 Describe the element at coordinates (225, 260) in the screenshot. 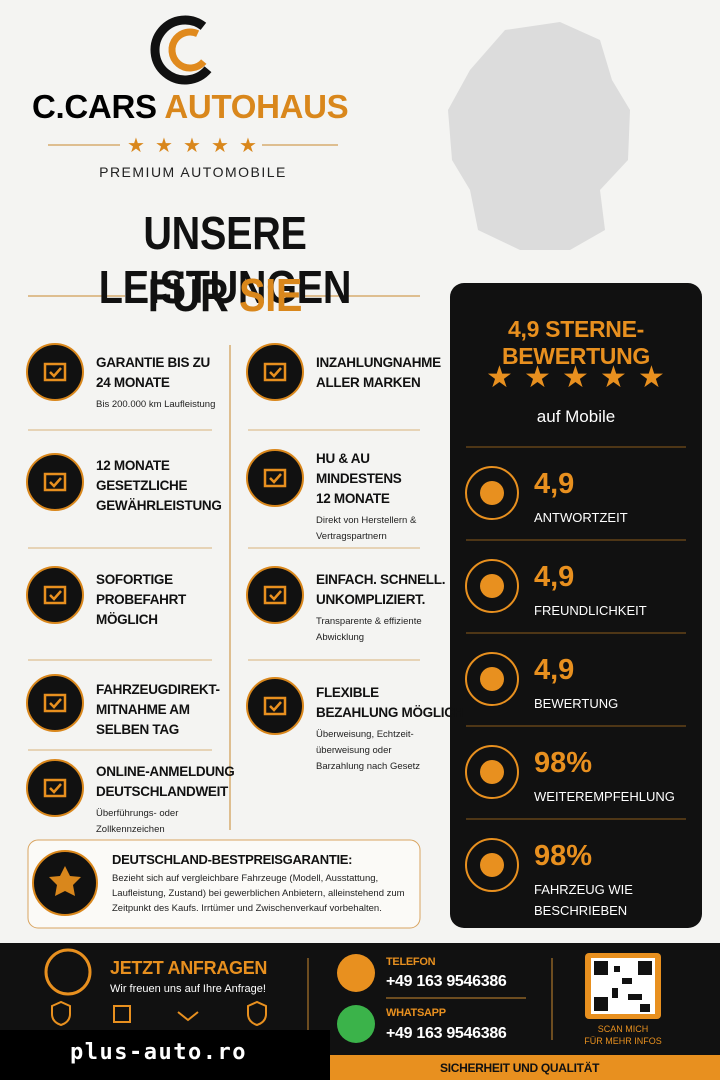

I see `headline: UNSERE LEISTUNGEN` at that location.